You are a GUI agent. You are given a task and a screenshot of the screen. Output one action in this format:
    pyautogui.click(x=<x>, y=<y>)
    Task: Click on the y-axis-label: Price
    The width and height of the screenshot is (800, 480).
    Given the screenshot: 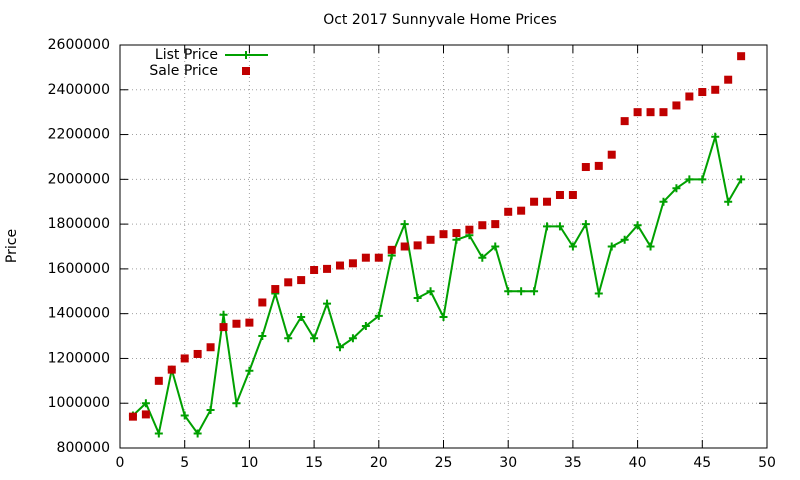 What is the action you would take?
    pyautogui.click(x=12, y=246)
    